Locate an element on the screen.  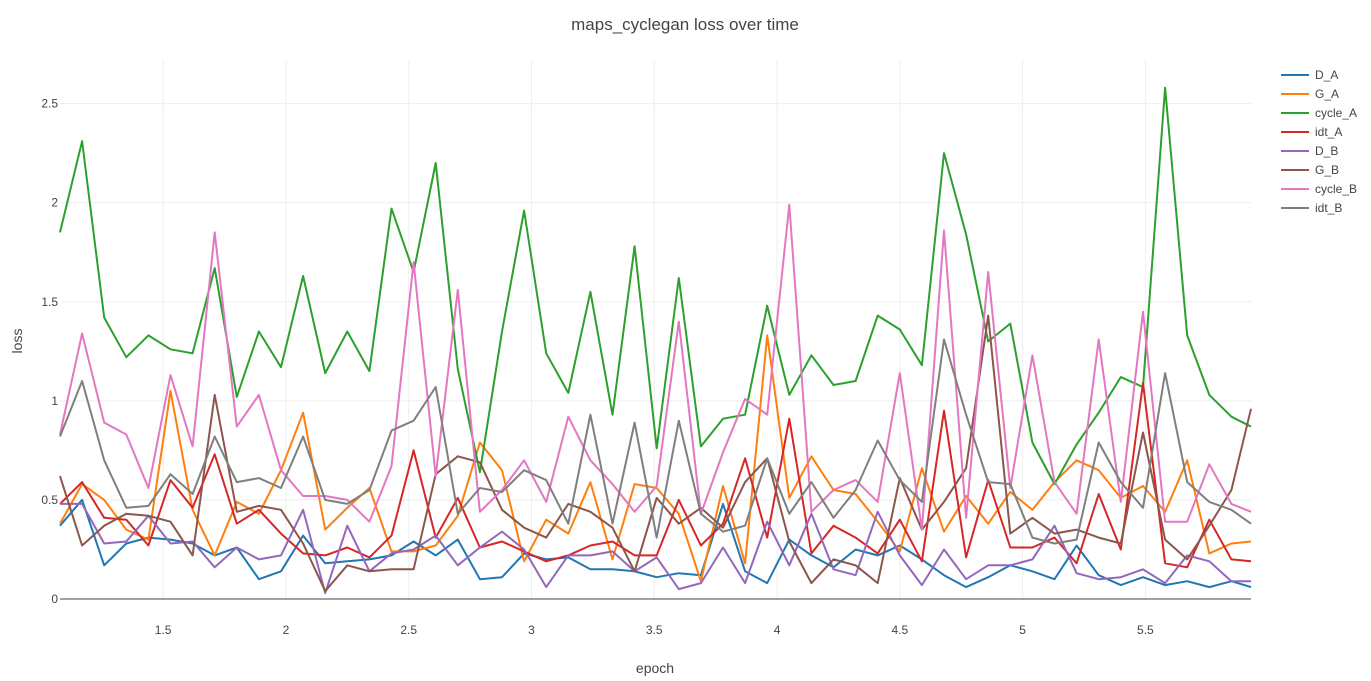
y-tick-label: 1.5 is located at coordinates (49, 302).